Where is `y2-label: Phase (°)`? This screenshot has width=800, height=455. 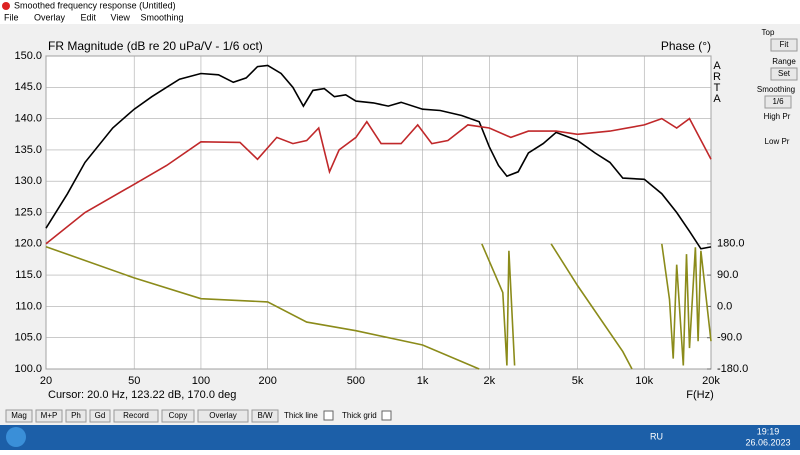
y2-label: Phase (°) is located at coordinates (686, 46).